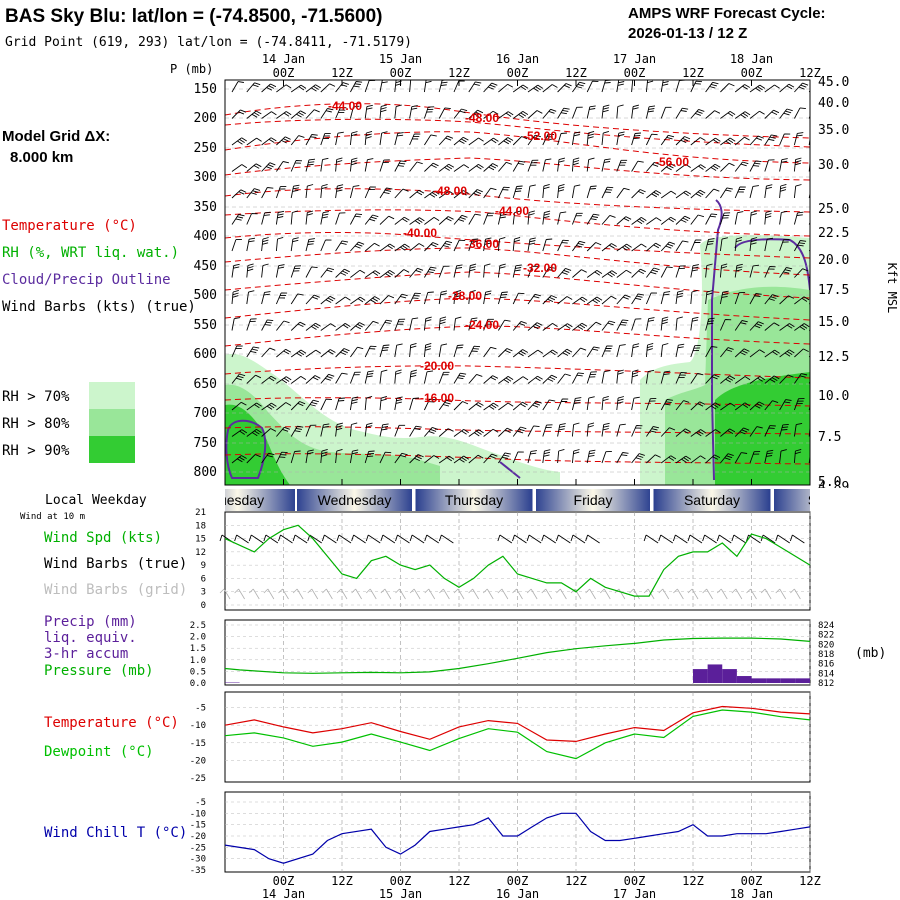 The image size is (900, 900). Describe the element at coordinates (115, 564) in the screenshot. I see `wind-barbs-true-label: Wind Barbs (true)` at that location.